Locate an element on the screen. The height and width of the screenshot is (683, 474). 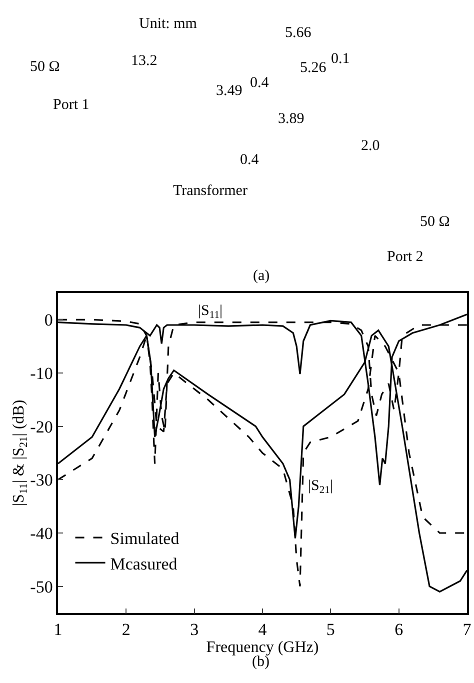
legend-label: Simulated is located at coordinates (145, 538).